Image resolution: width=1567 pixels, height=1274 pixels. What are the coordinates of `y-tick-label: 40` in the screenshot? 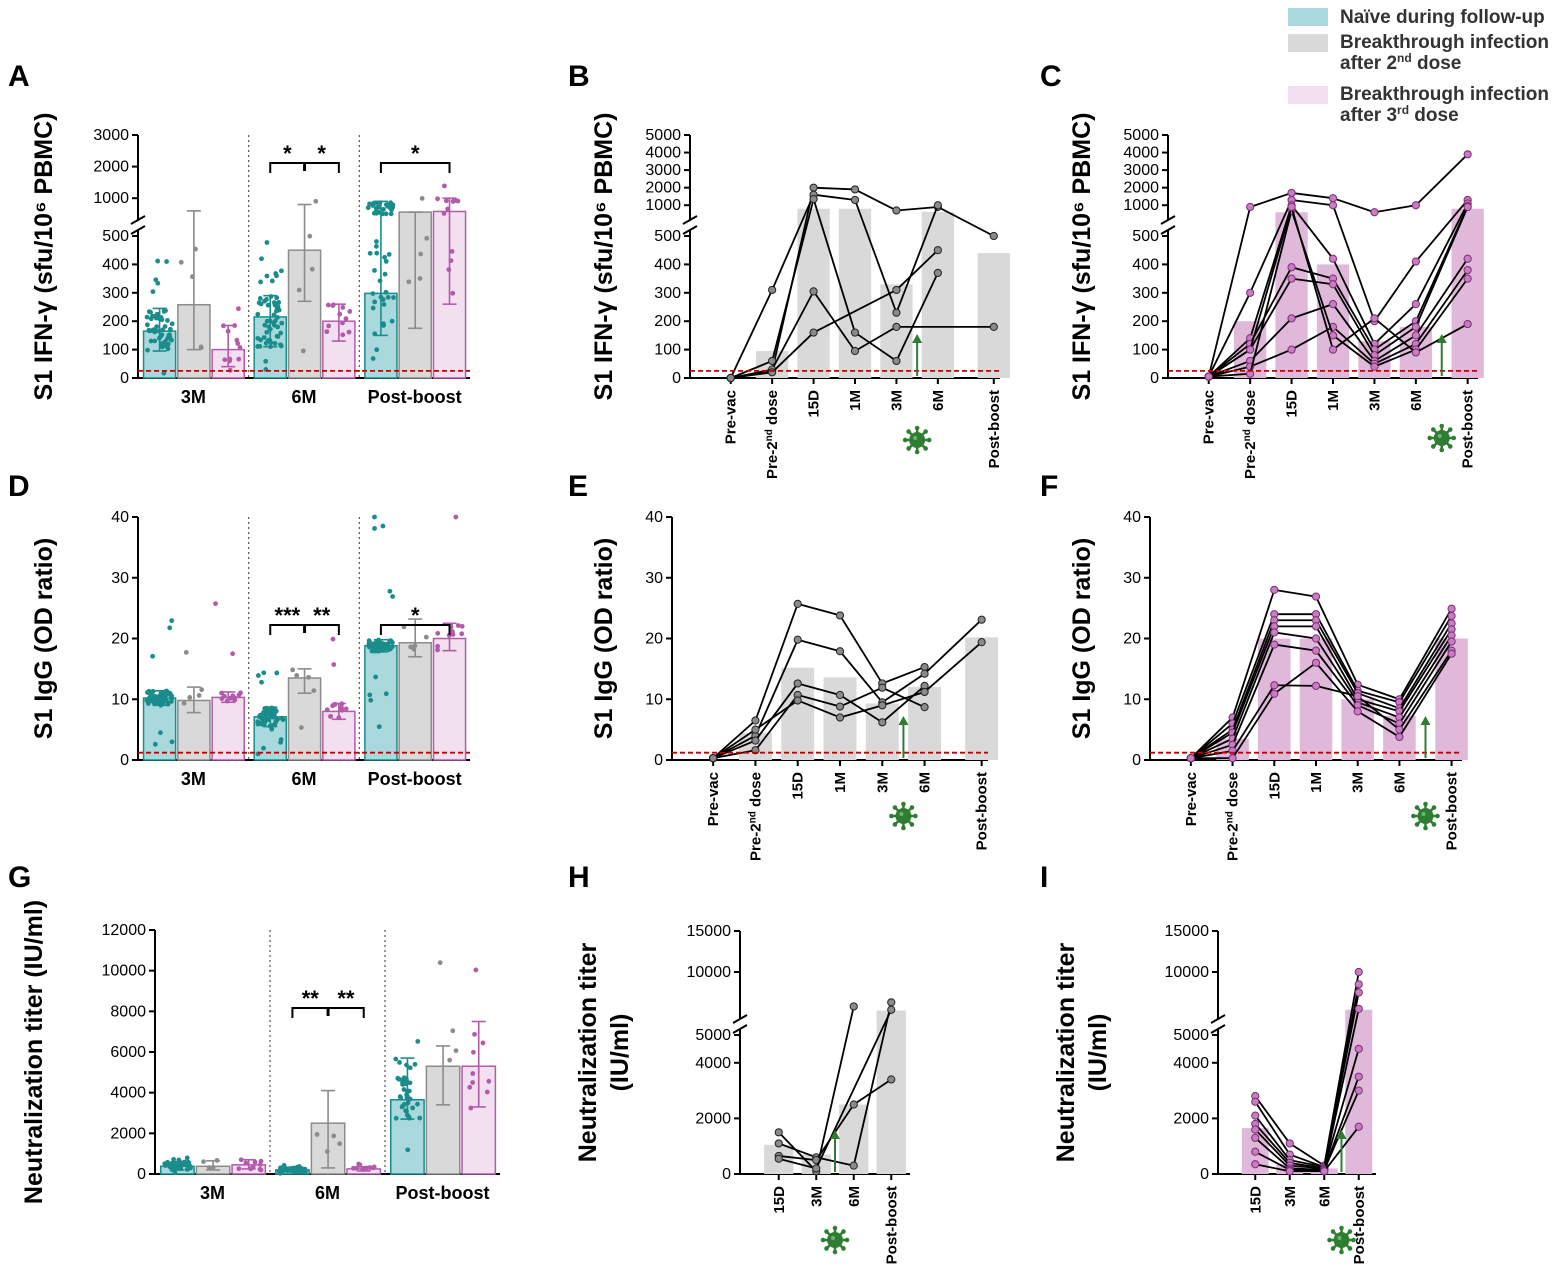 It's located at (120, 517).